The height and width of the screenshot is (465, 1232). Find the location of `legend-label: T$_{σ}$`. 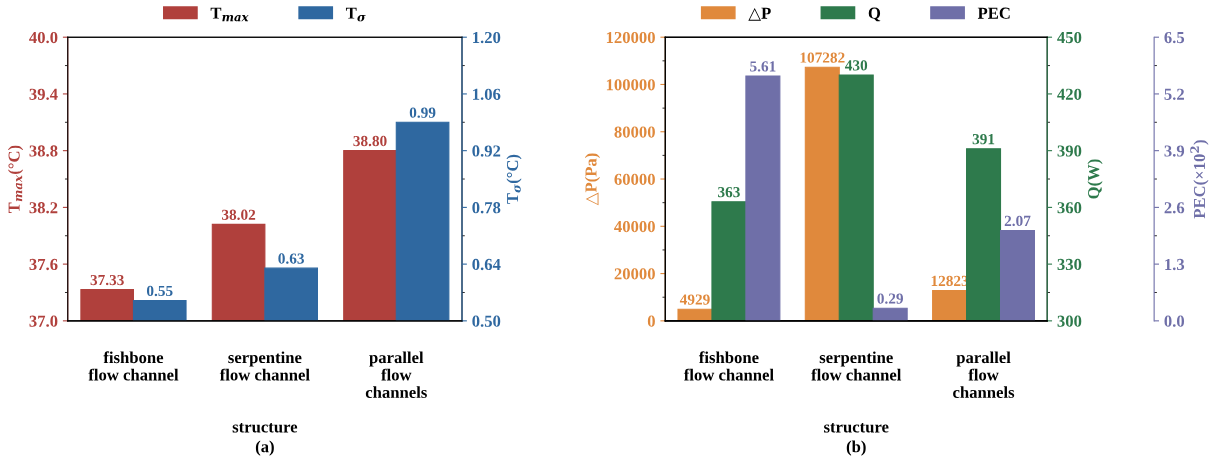

legend-label: T$_{σ}$ is located at coordinates (355, 14).